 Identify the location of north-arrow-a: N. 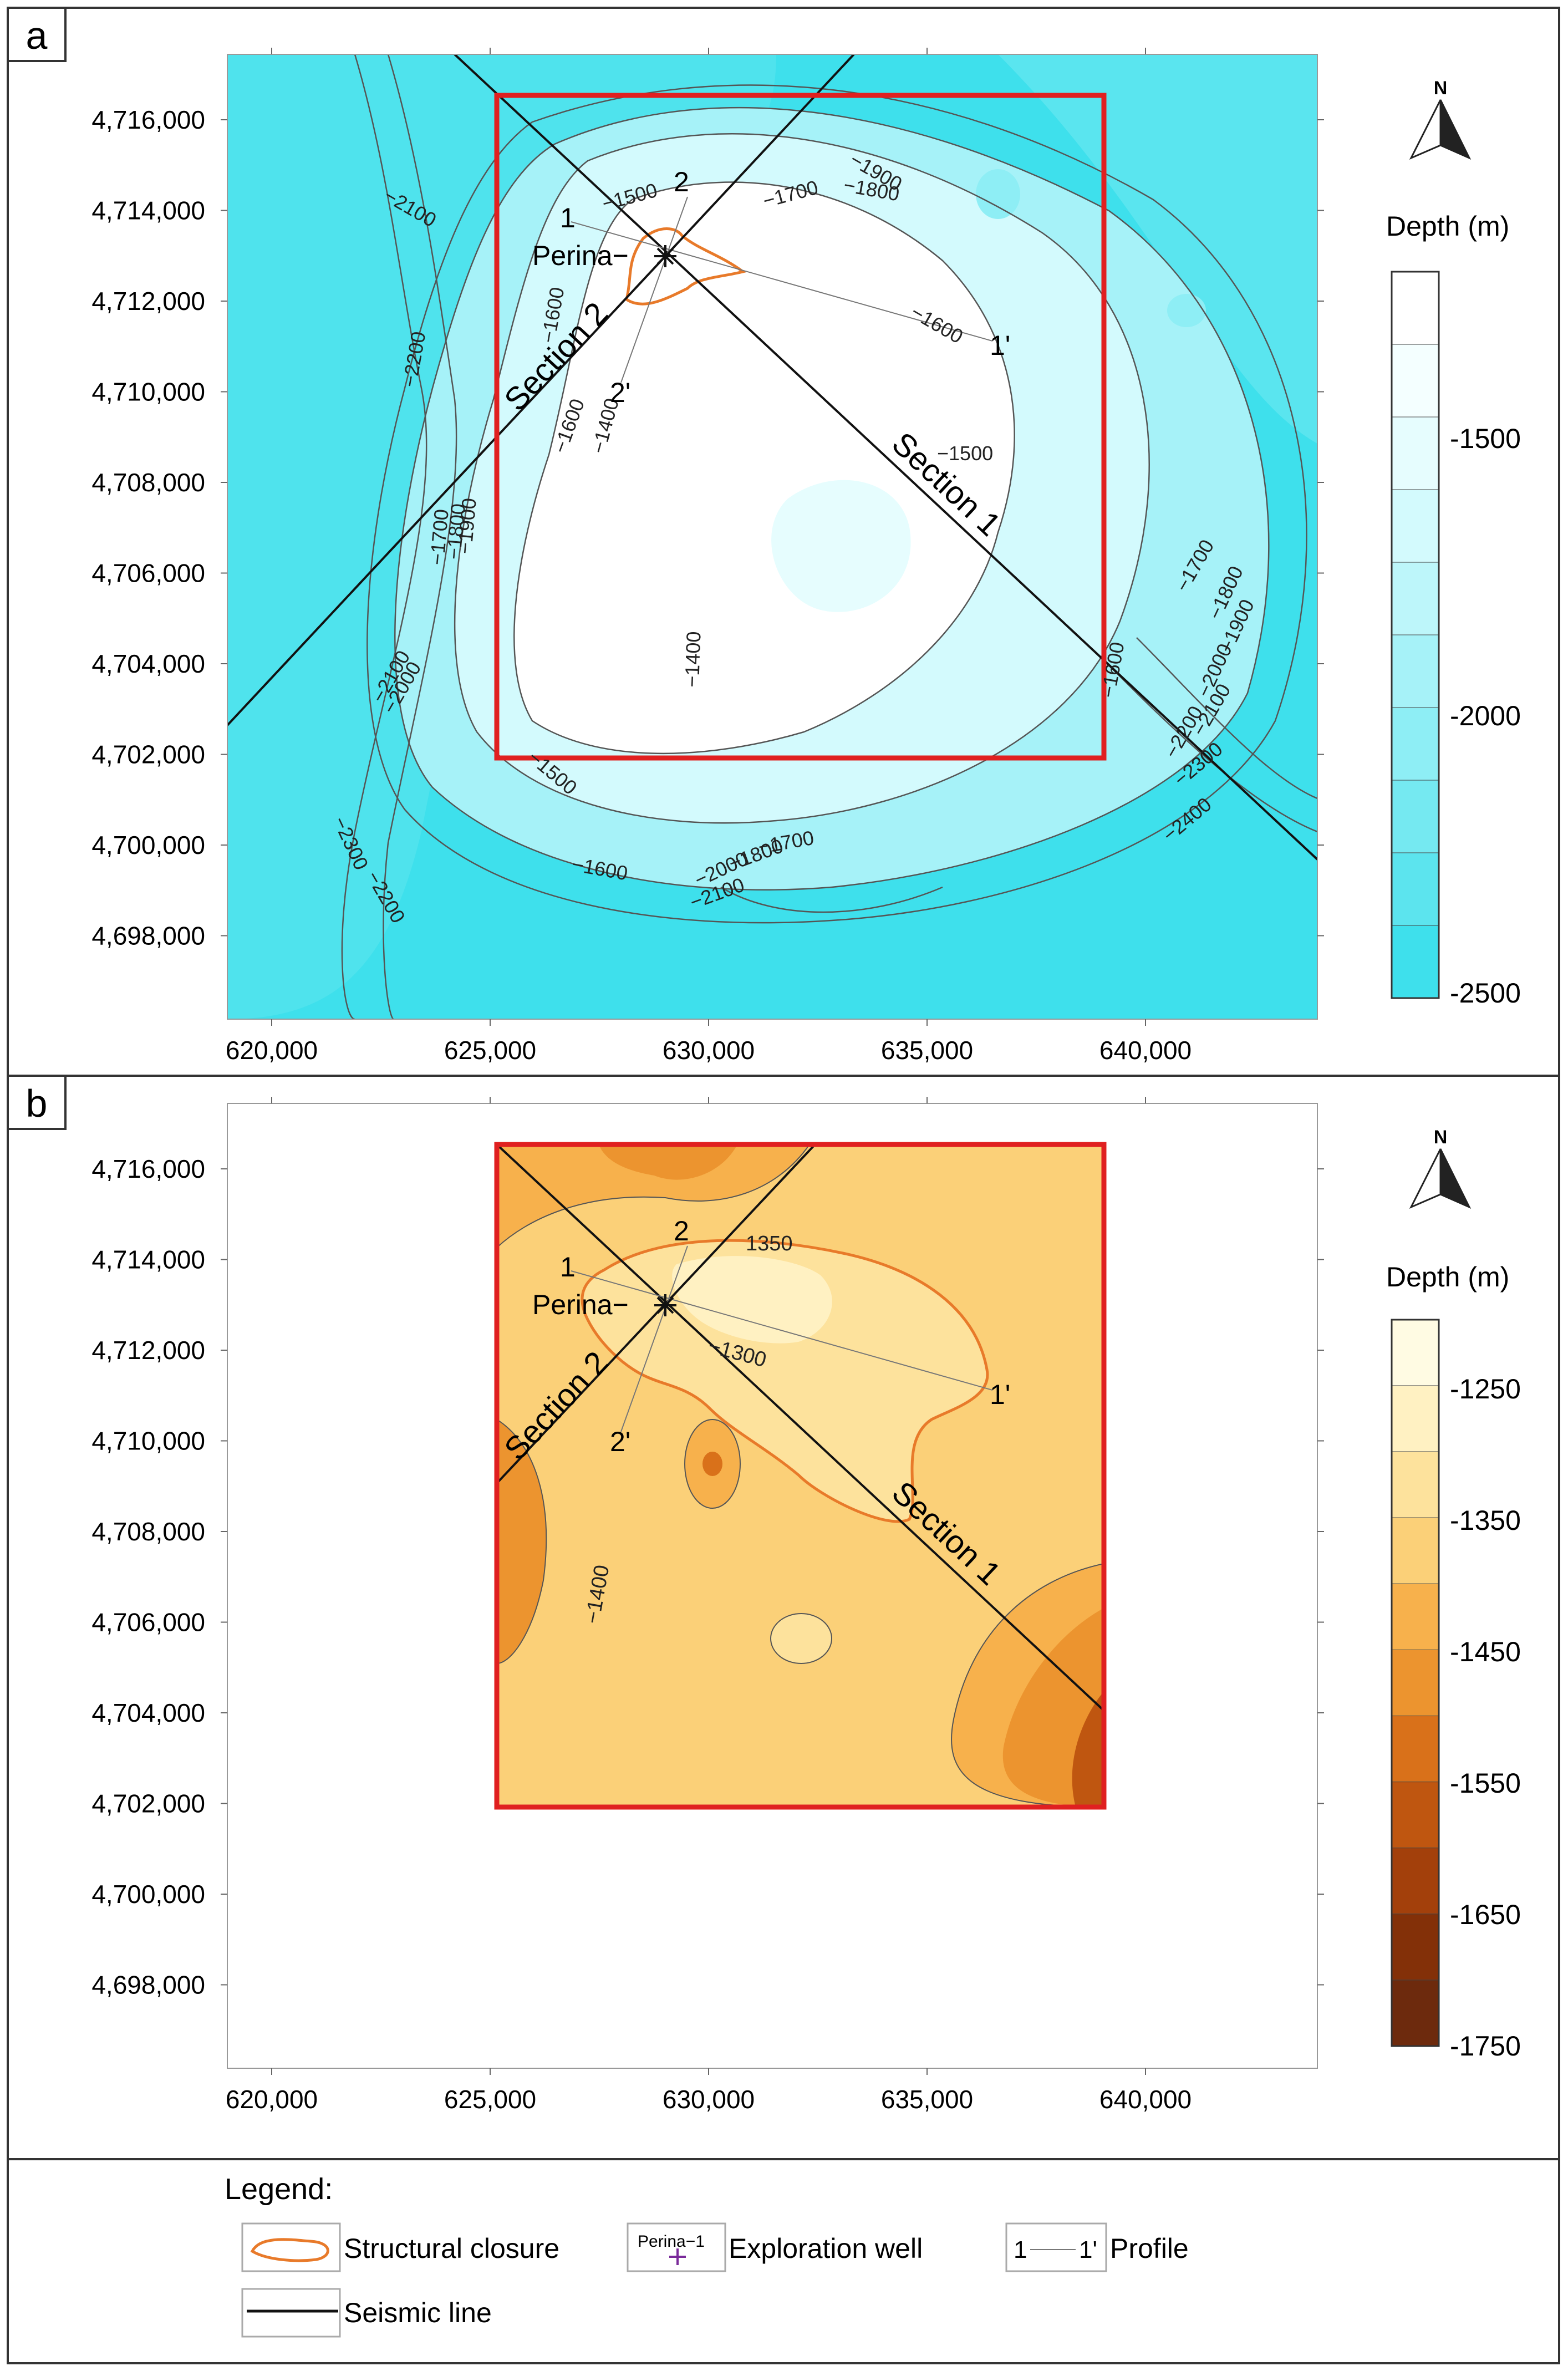
(1441, 119).